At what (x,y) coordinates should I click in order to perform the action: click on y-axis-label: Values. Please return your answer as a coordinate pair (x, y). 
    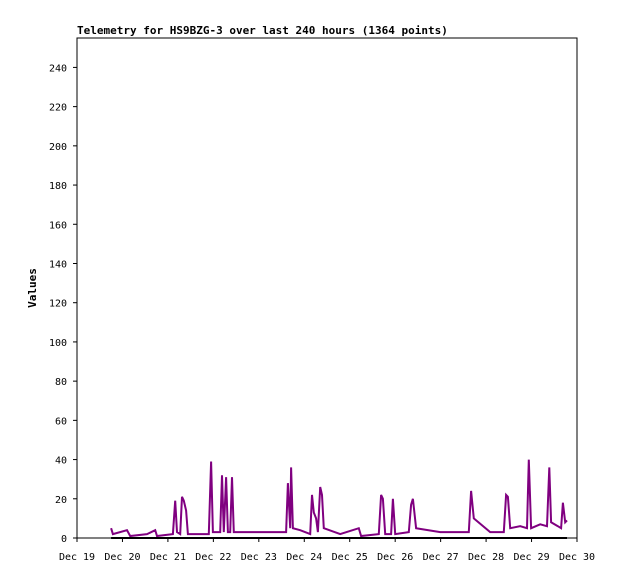
    Looking at the image, I should click on (32, 288).